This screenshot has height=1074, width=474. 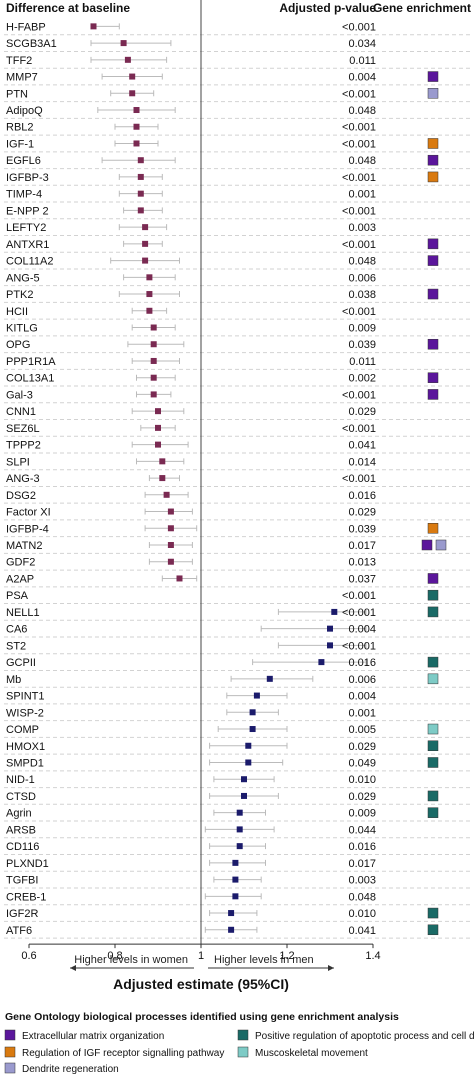 What do you see at coordinates (433, 729) in the screenshot?
I see `enrichment-musculo-marker` at bounding box center [433, 729].